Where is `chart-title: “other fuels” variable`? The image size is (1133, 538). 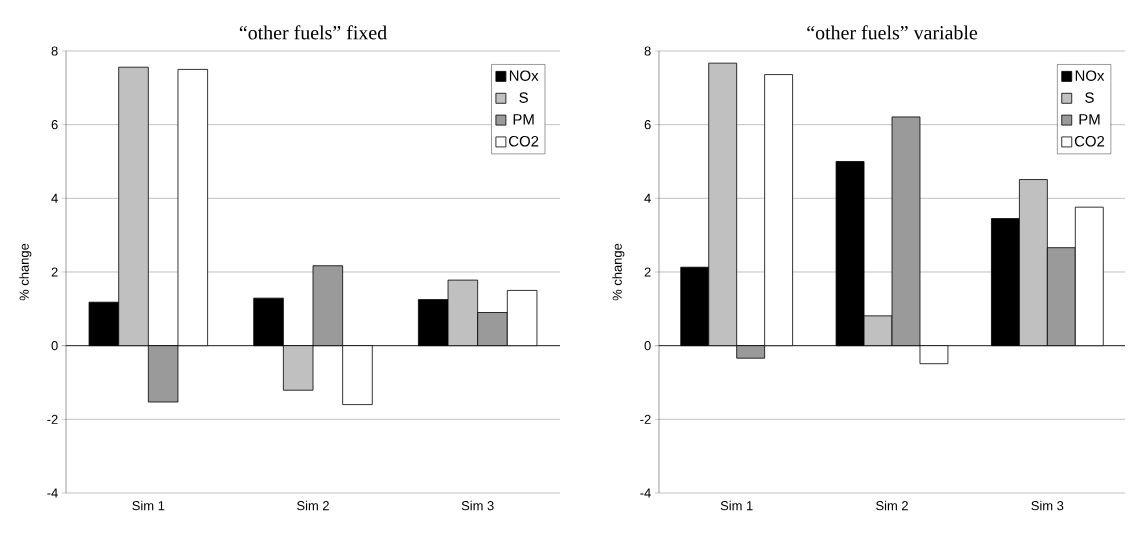 chart-title: “other fuels” variable is located at coordinates (892, 32).